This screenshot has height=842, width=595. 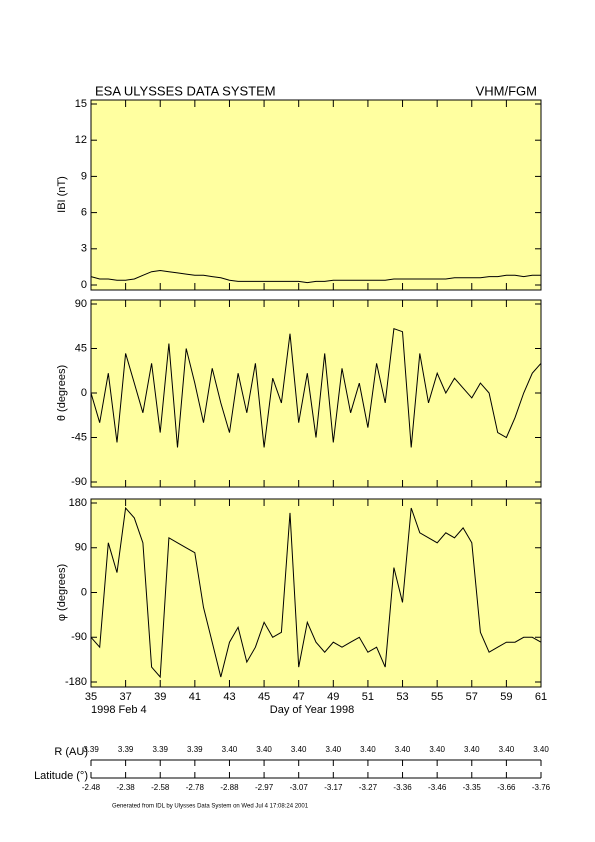 What do you see at coordinates (160, 787) in the screenshot?
I see `lat-value: -2.58` at bounding box center [160, 787].